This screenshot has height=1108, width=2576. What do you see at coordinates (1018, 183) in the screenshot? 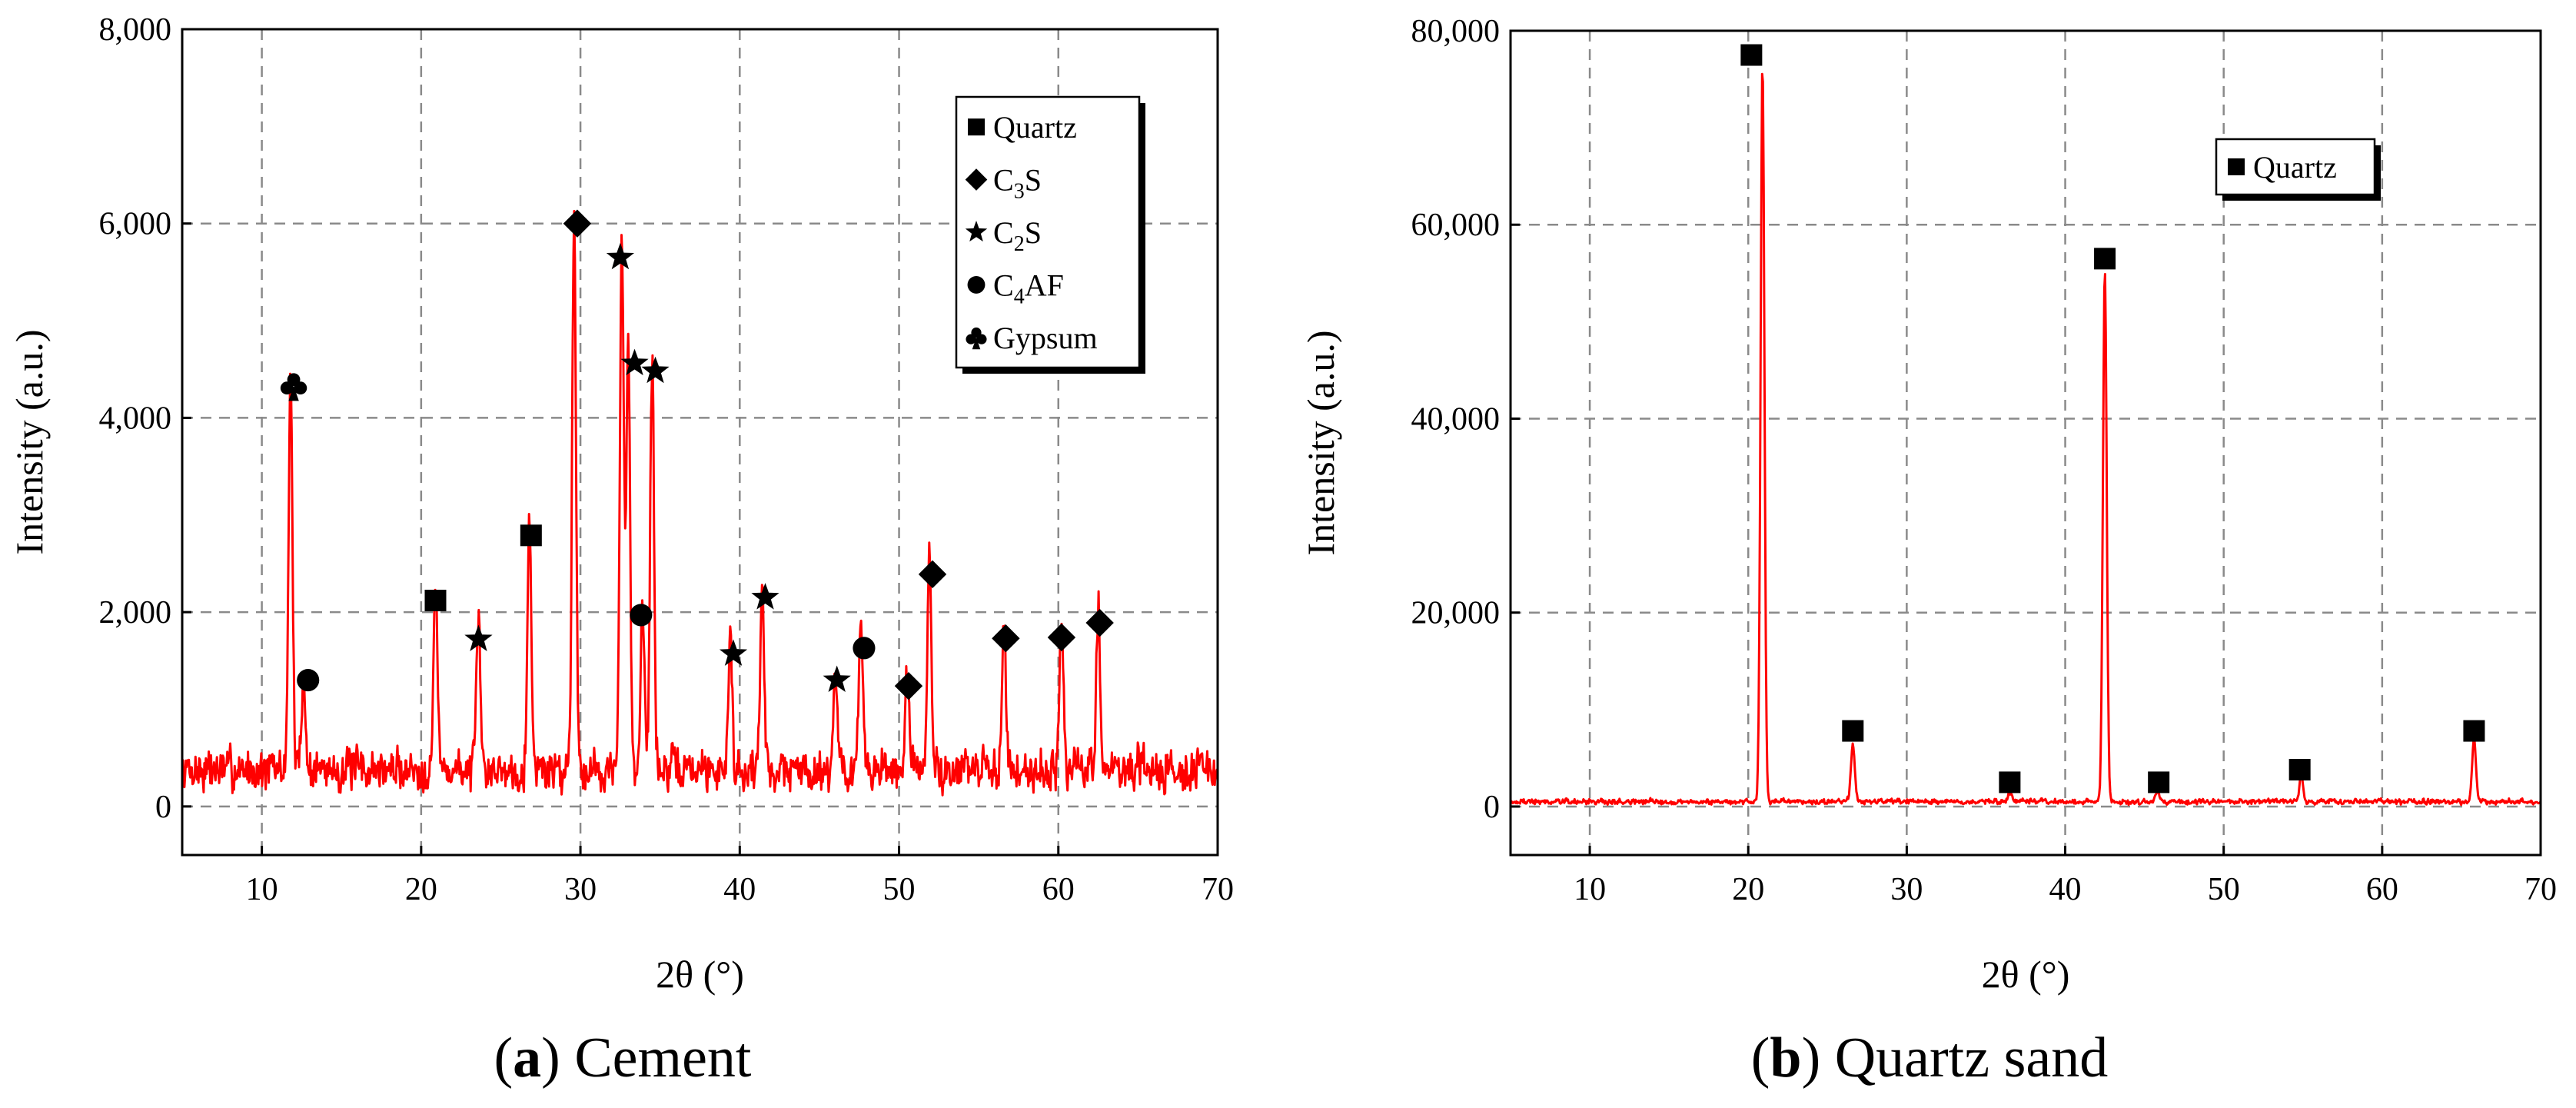
I see `legend-label: C3S` at bounding box center [1018, 183].